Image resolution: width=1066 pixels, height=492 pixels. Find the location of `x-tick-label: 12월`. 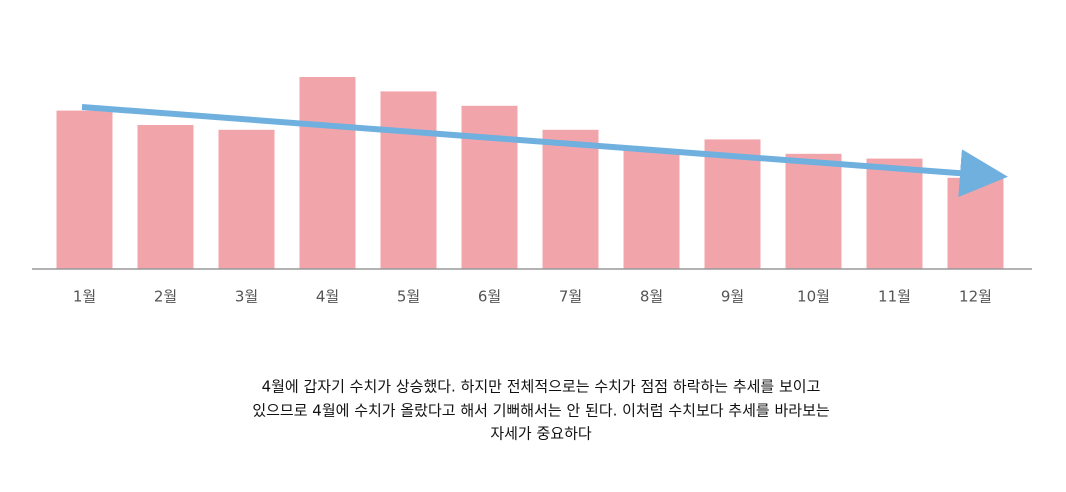

x-tick-label: 12월 is located at coordinates (975, 297).